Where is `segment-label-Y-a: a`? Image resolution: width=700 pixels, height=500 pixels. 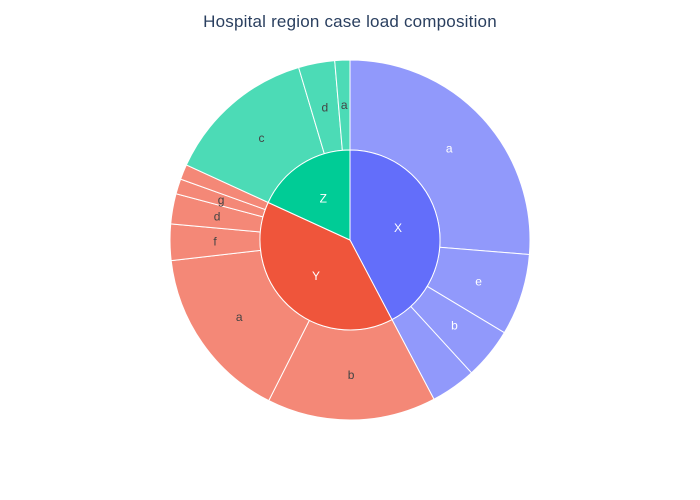 segment-label-Y-a: a is located at coordinates (239, 317).